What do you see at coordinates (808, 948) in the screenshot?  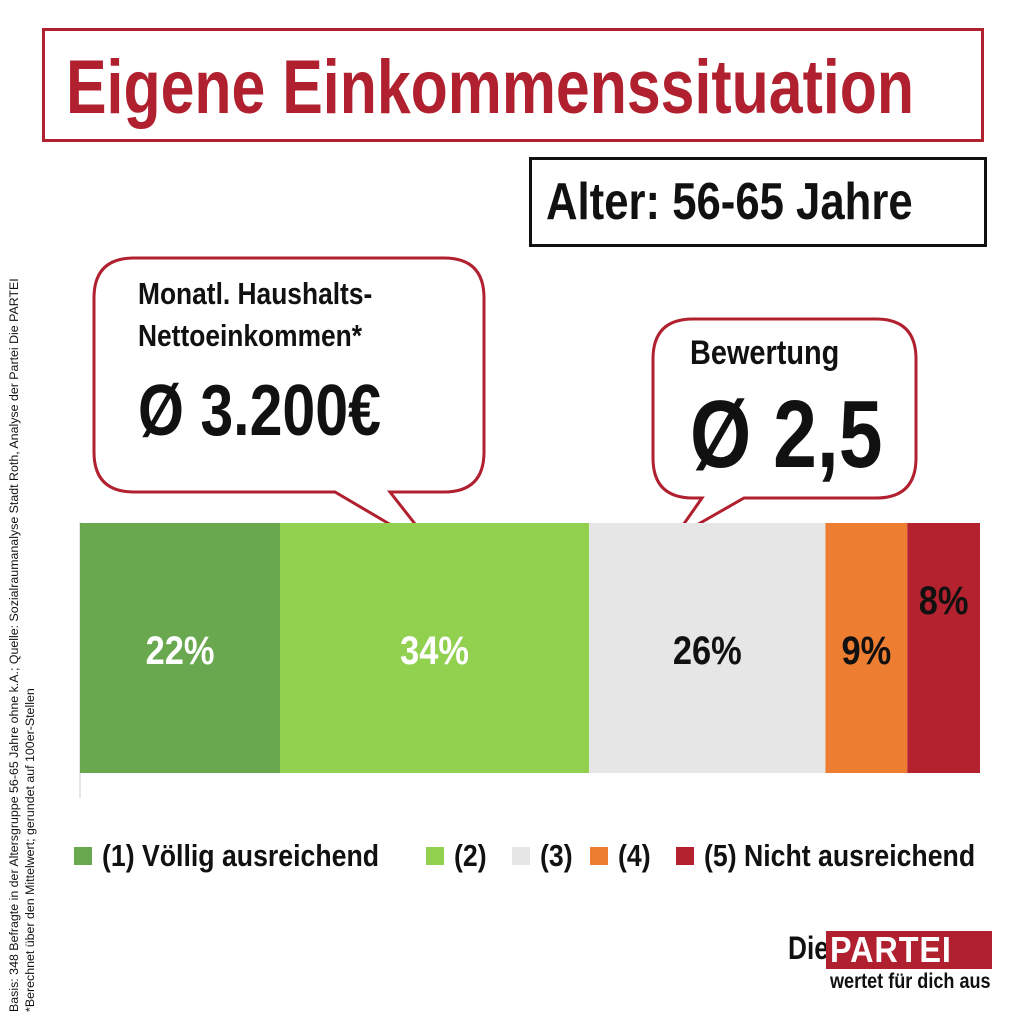 I see `logo-die-text: Die` at bounding box center [808, 948].